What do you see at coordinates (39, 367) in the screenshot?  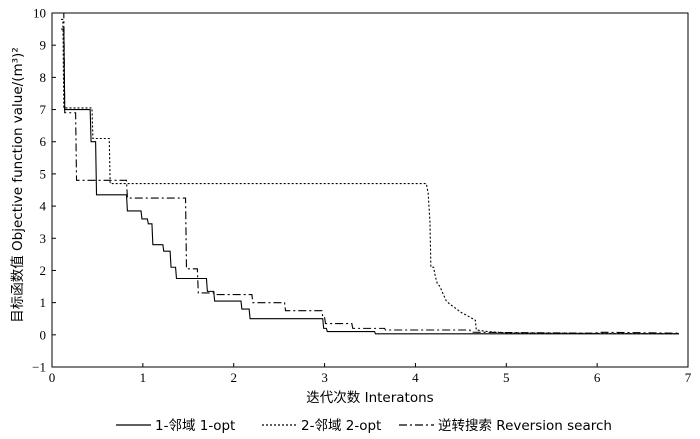 I see `y-tick-label: −1` at bounding box center [39, 367].